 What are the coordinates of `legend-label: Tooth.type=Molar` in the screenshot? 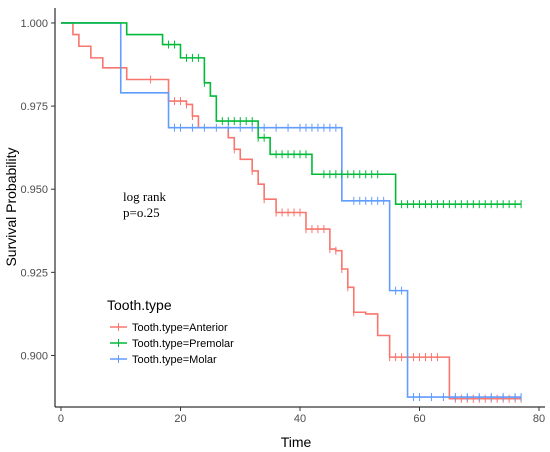 It's located at (174, 360).